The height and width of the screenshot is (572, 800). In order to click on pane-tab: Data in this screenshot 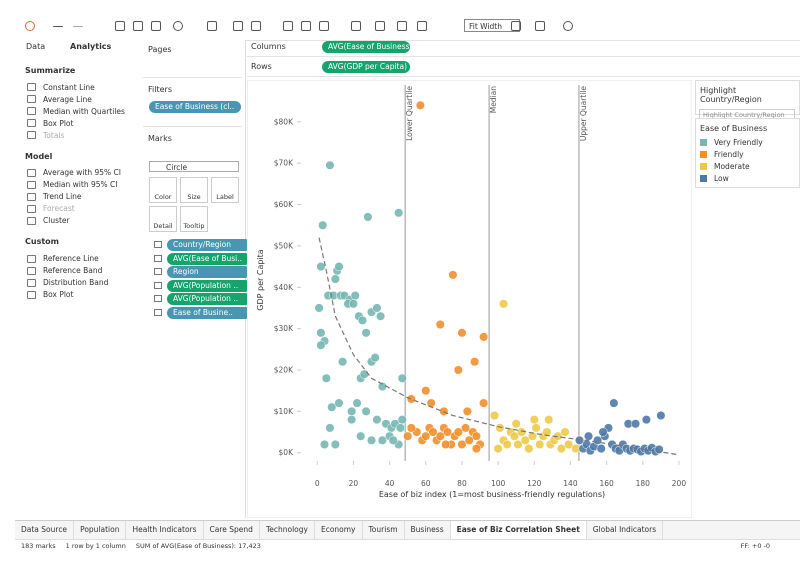, I will do `click(35, 46)`.